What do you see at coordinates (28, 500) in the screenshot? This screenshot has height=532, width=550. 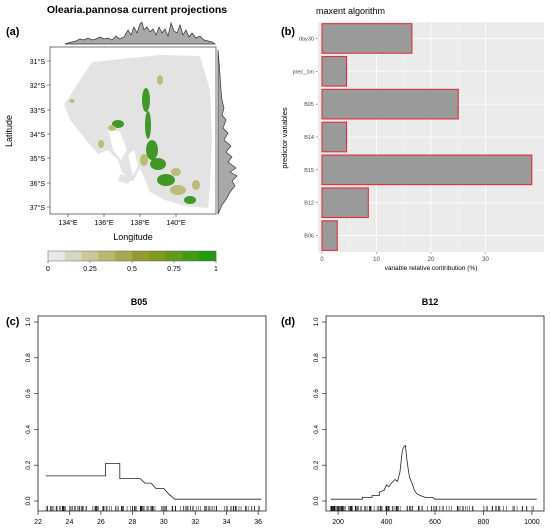 I see `c-plot-ytick-label: 0.0` at bounding box center [28, 500].